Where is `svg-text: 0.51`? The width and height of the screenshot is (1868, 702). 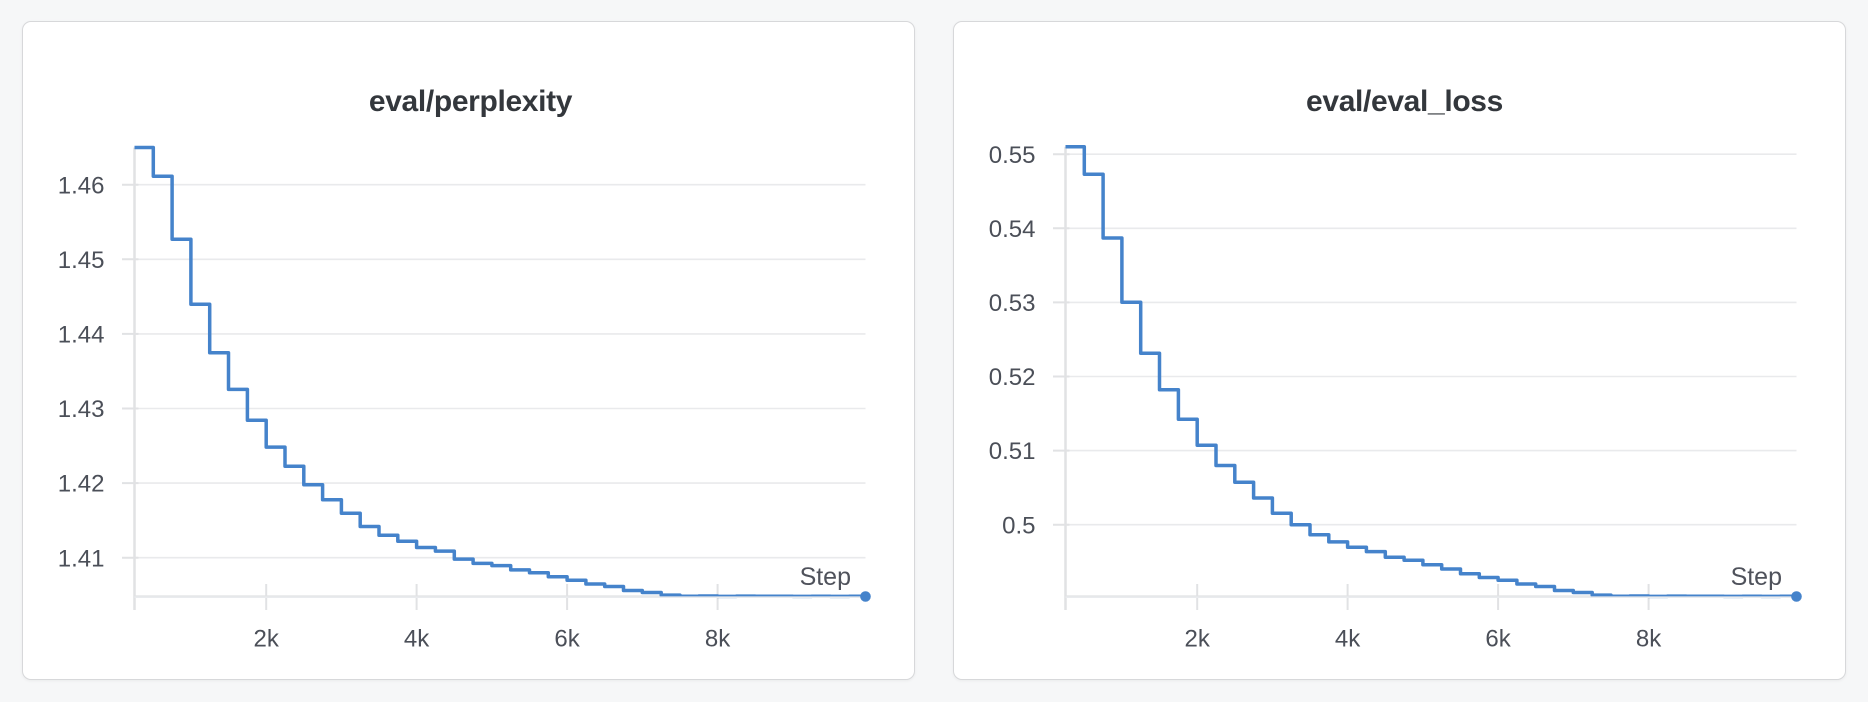
svg-text: 0.51 is located at coordinates (1011, 451).